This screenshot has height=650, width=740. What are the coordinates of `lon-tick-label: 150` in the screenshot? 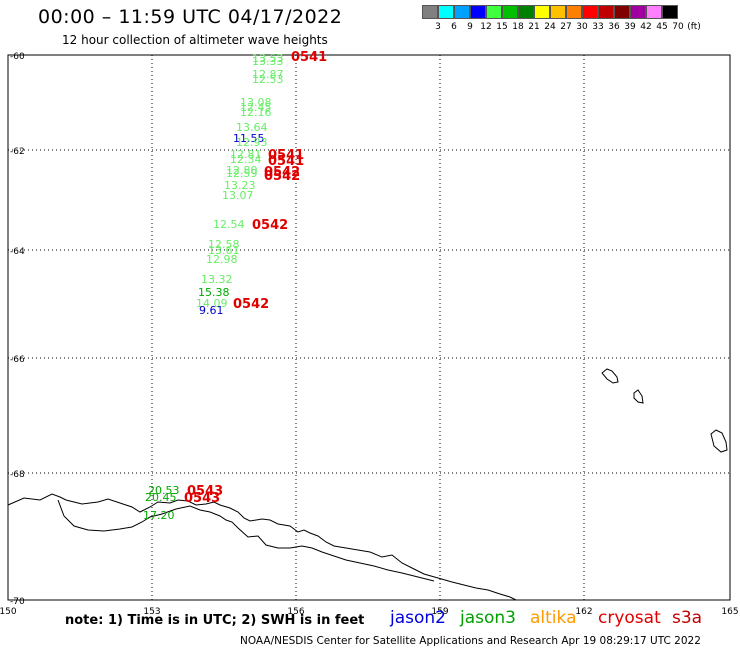 It's located at (8, 612).